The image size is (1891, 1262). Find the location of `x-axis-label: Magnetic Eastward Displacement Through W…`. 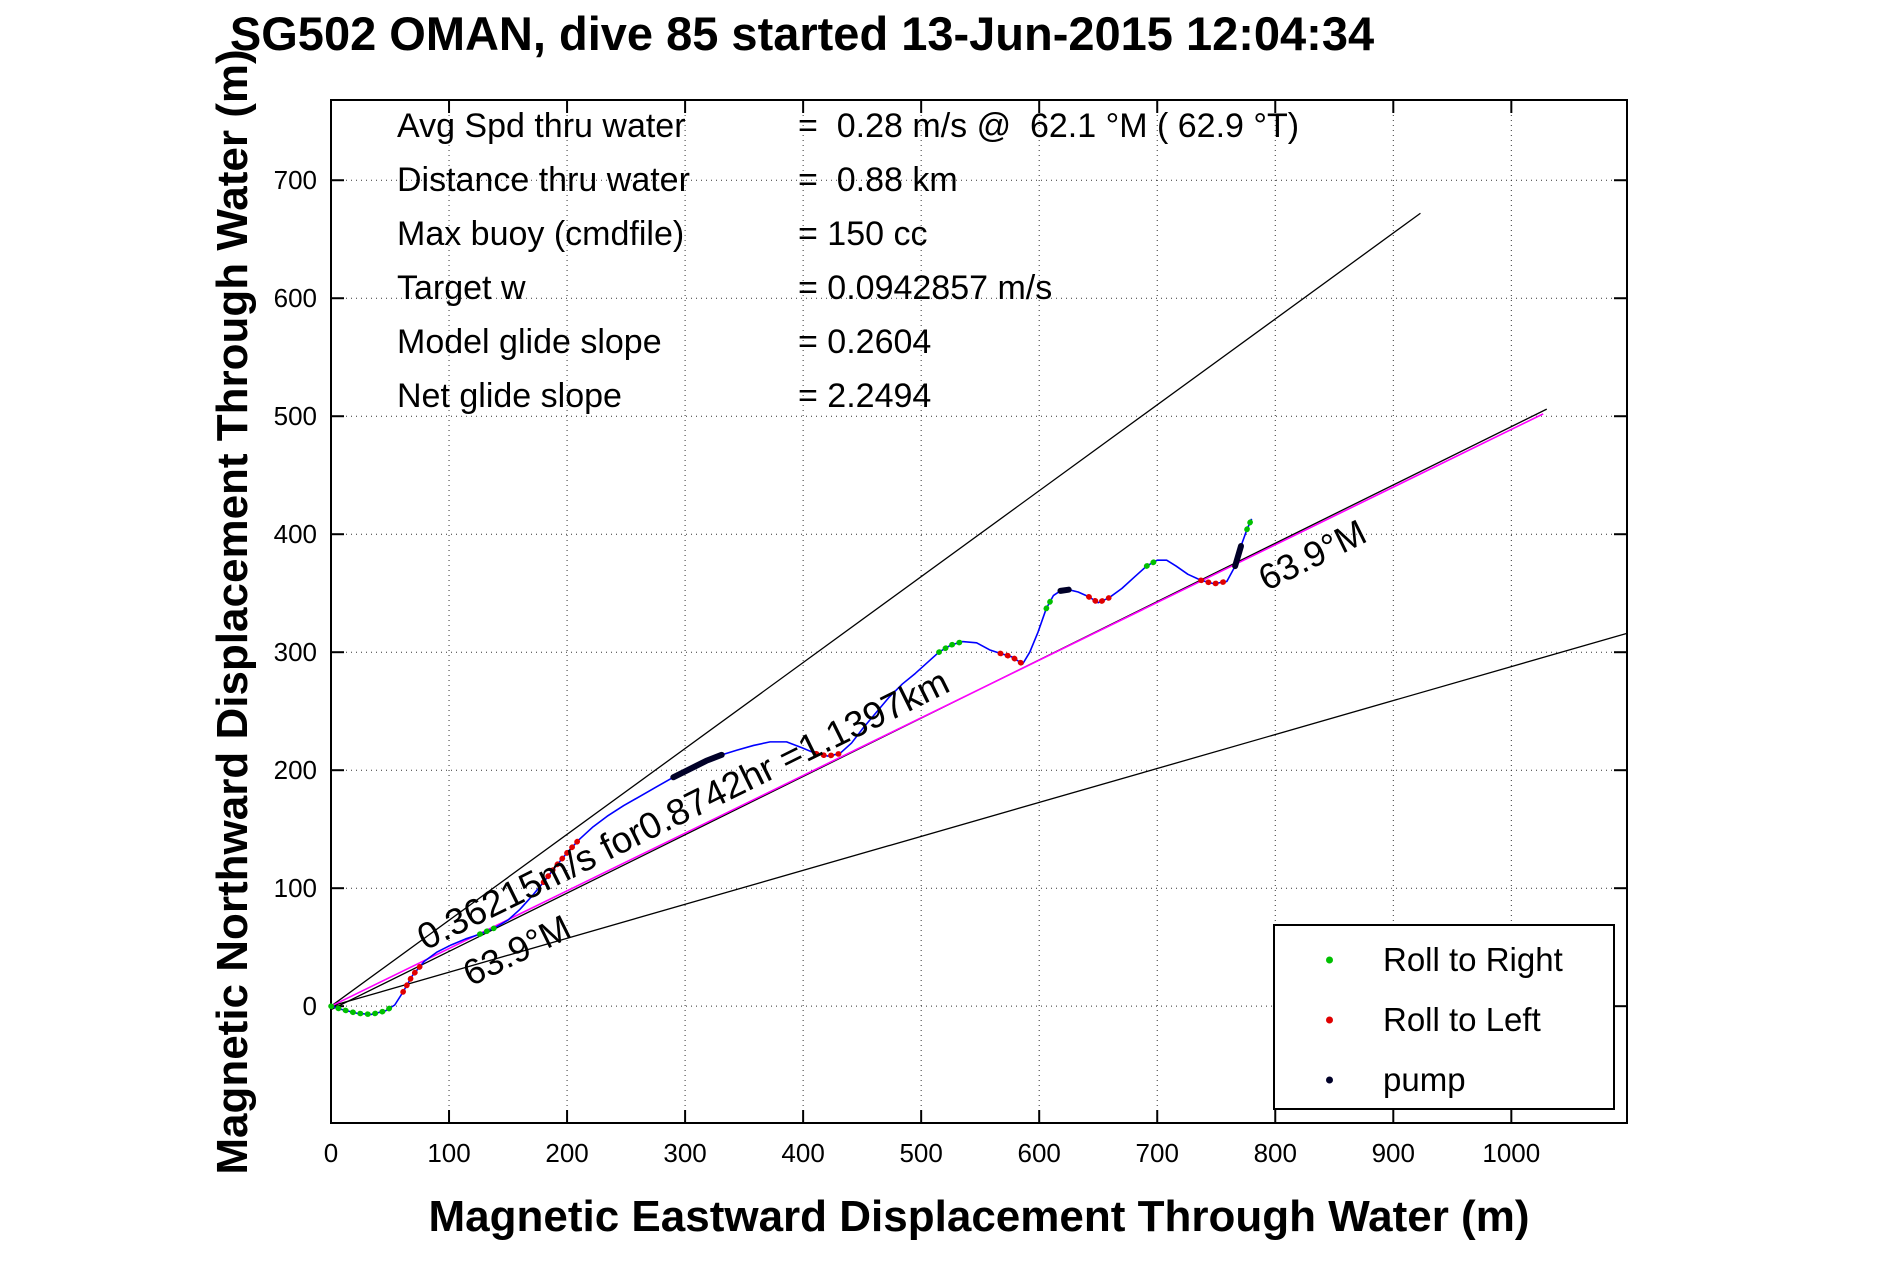

x-axis-label: Magnetic Eastward Displacement Through W… is located at coordinates (979, 1216).